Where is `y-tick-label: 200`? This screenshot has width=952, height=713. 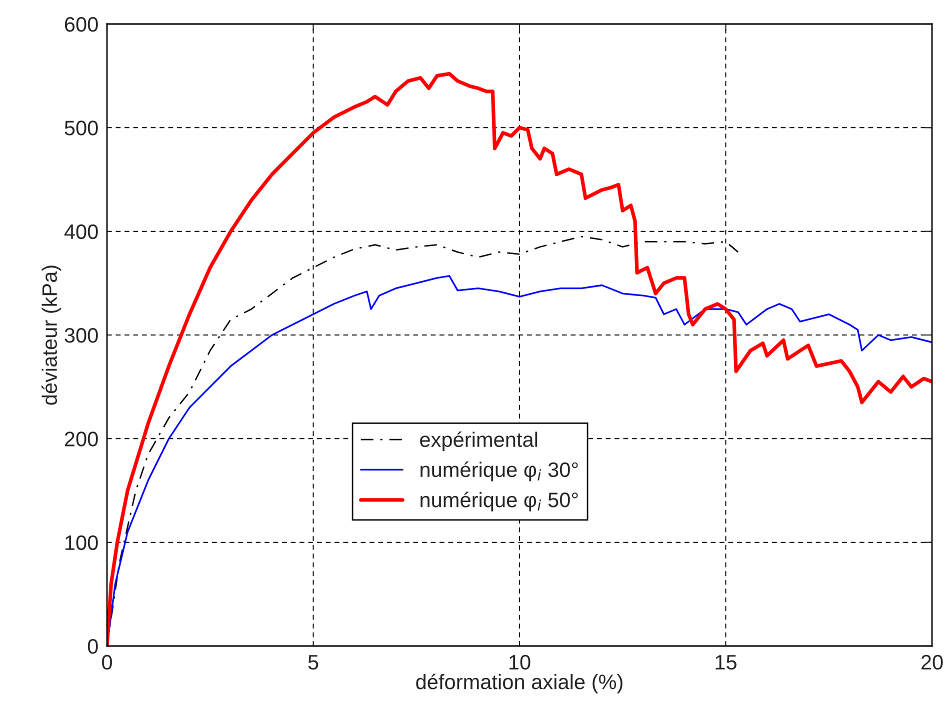
y-tick-label: 200 is located at coordinates (81, 439).